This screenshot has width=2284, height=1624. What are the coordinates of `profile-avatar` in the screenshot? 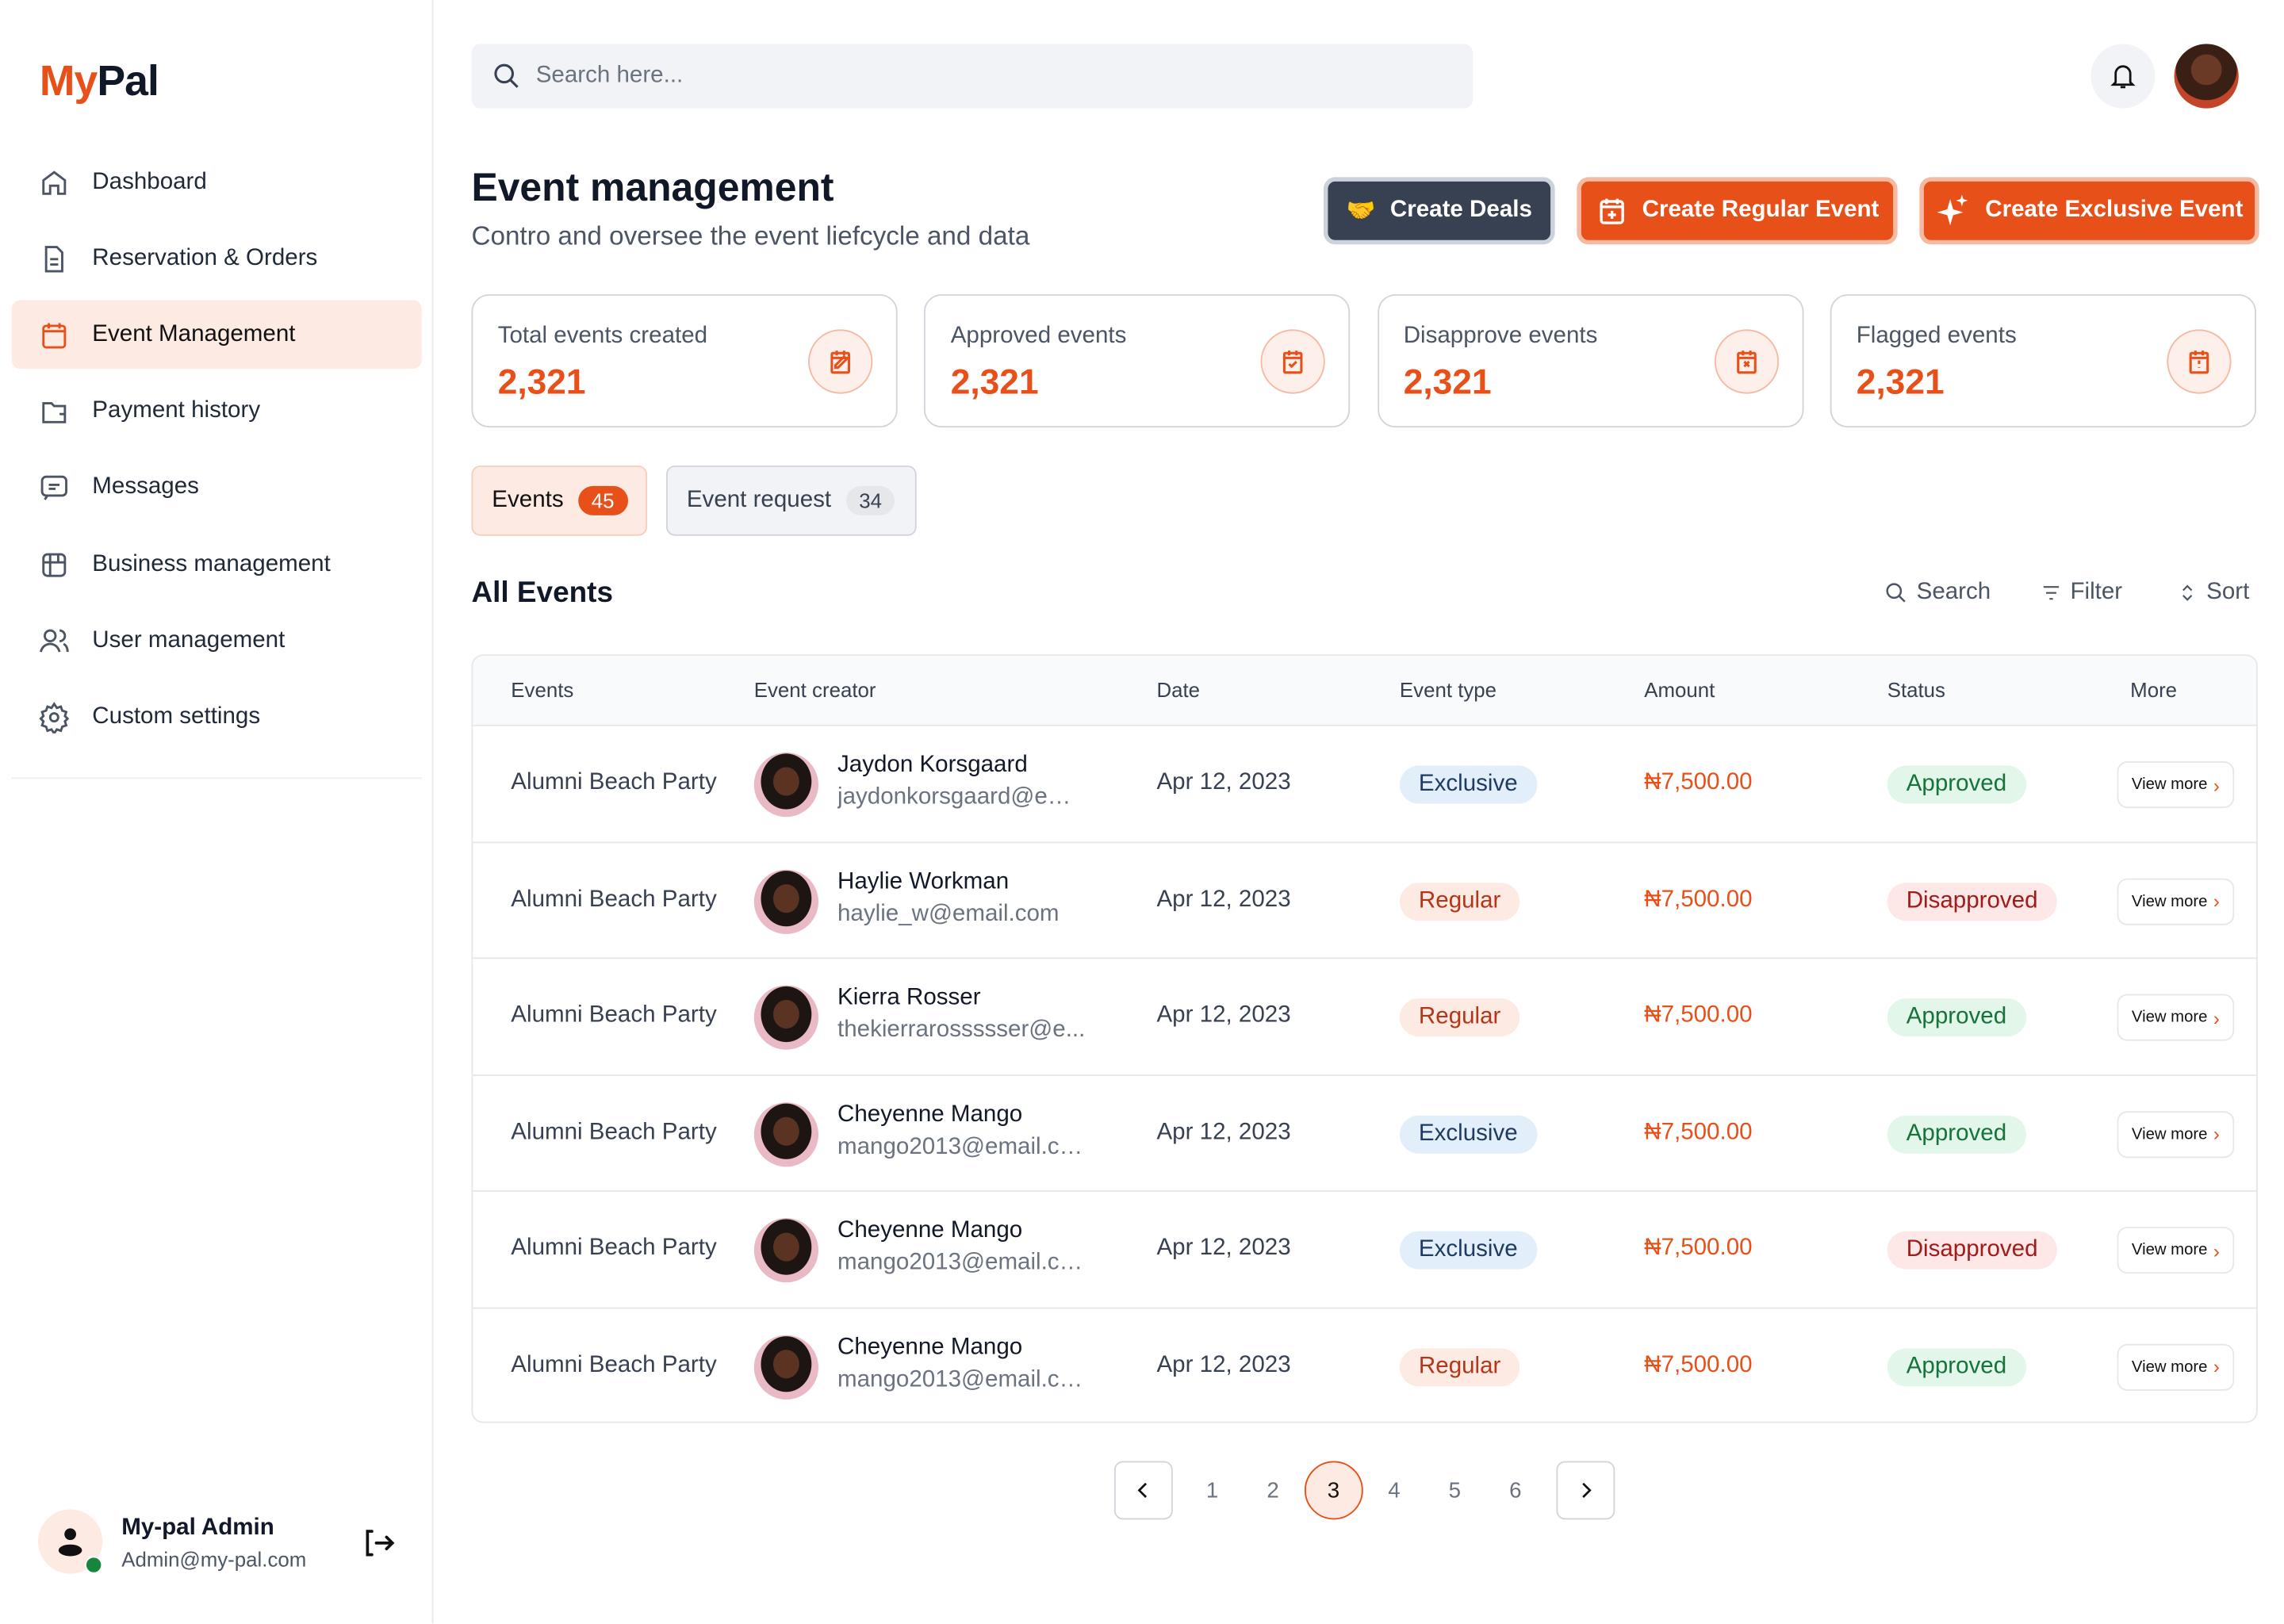 It's located at (2206, 76).